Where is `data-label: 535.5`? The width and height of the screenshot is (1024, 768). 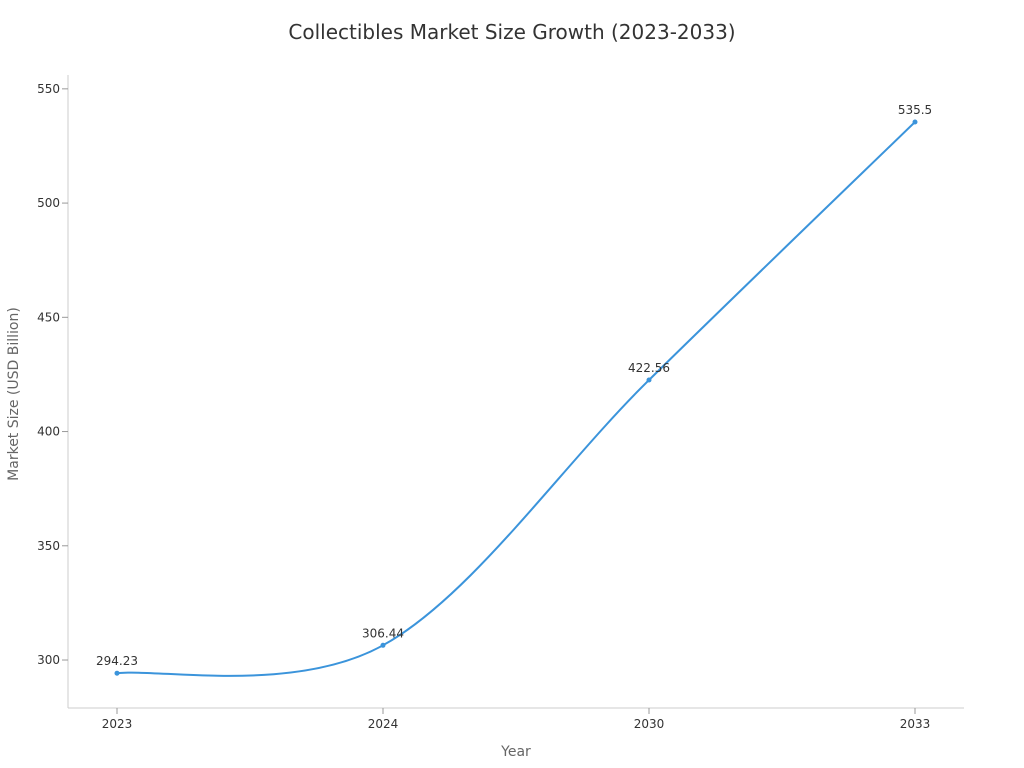 data-label: 535.5 is located at coordinates (915, 110).